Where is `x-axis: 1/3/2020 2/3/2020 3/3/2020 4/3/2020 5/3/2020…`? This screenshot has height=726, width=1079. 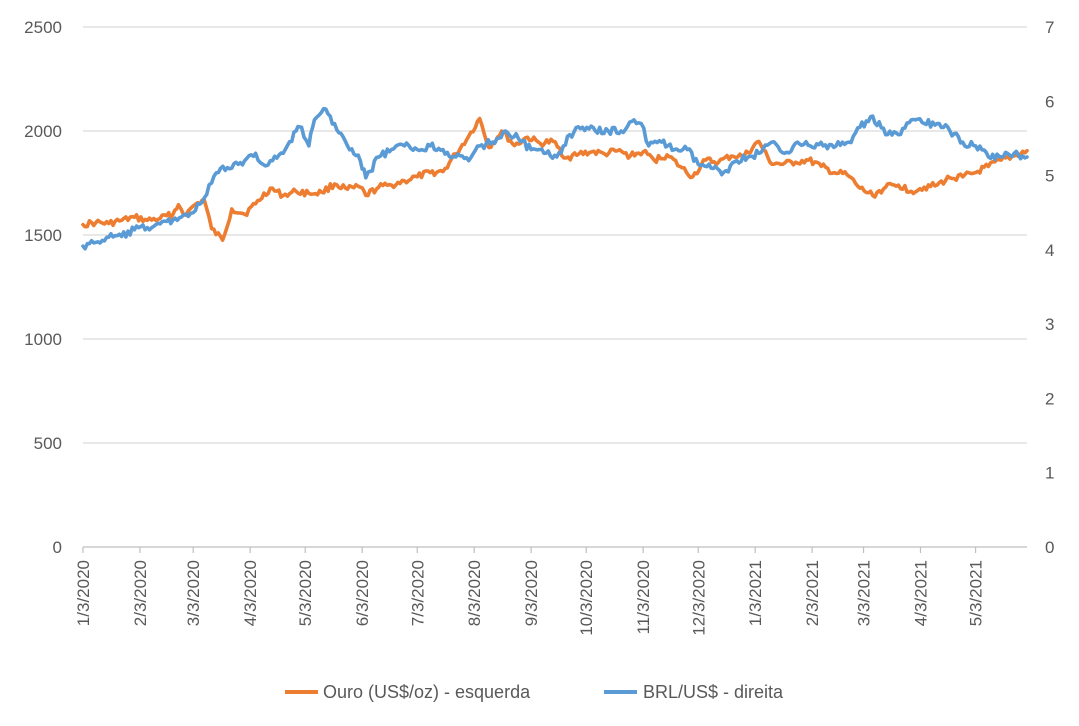
x-axis: 1/3/2020 2/3/2020 3/3/2020 4/3/2020 5/3/2020… is located at coordinates (550, 591).